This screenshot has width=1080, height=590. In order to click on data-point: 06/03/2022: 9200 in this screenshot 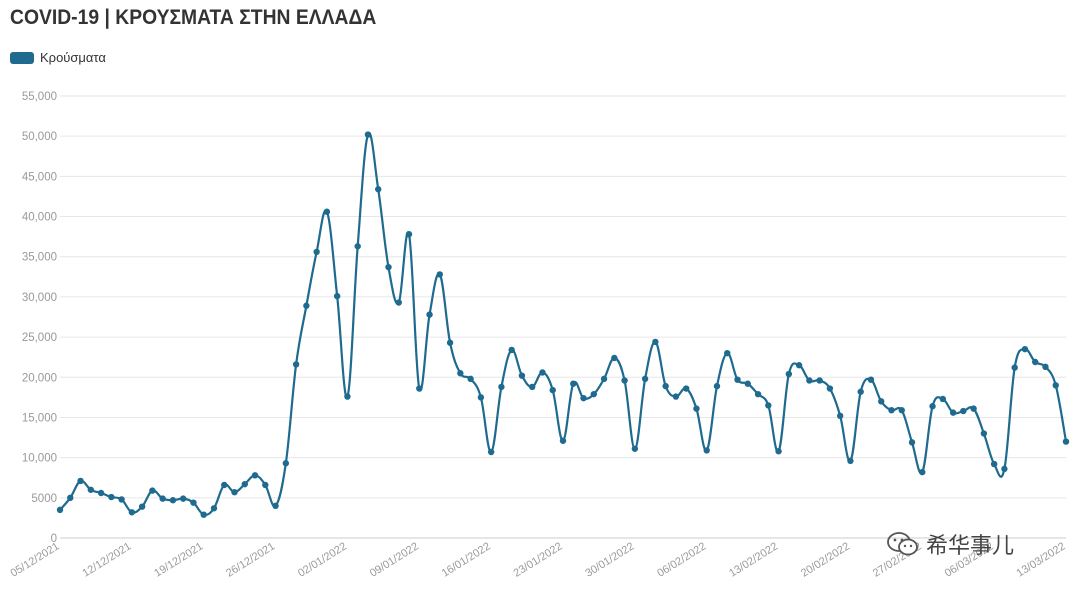, I will do `click(994, 464)`.